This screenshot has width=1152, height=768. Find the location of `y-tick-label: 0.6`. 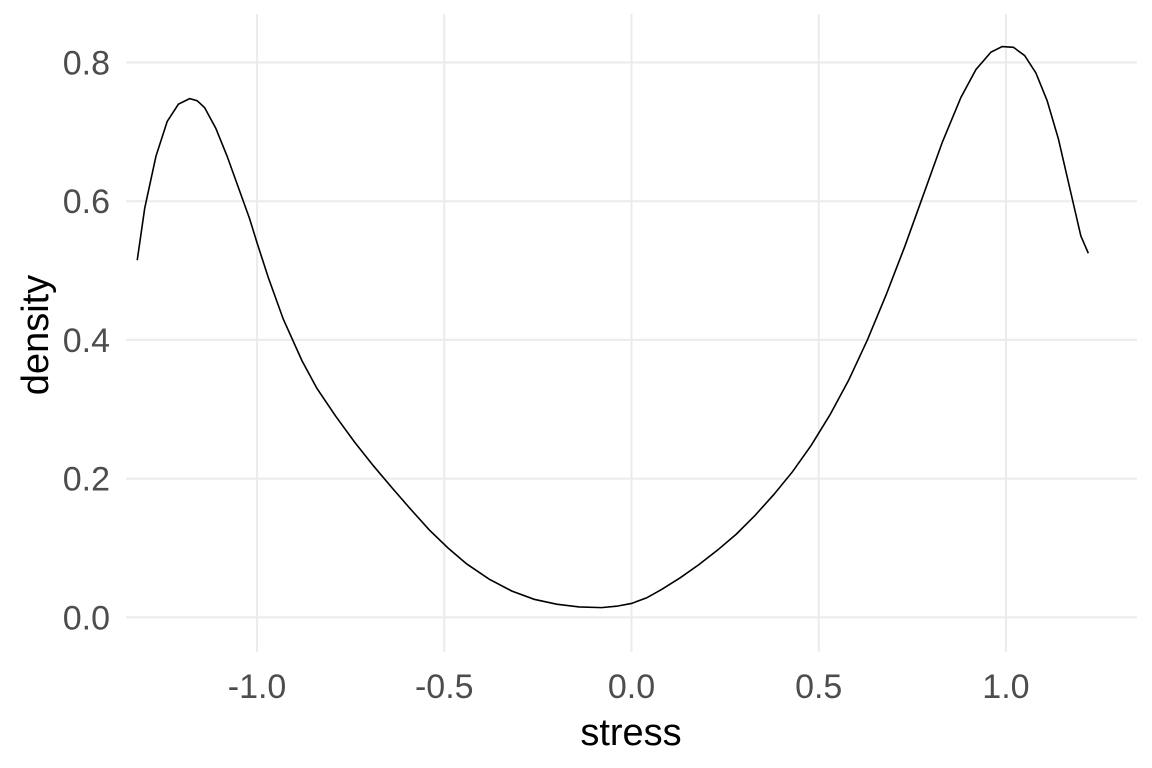

y-tick-label: 0.6 is located at coordinates (86, 202).